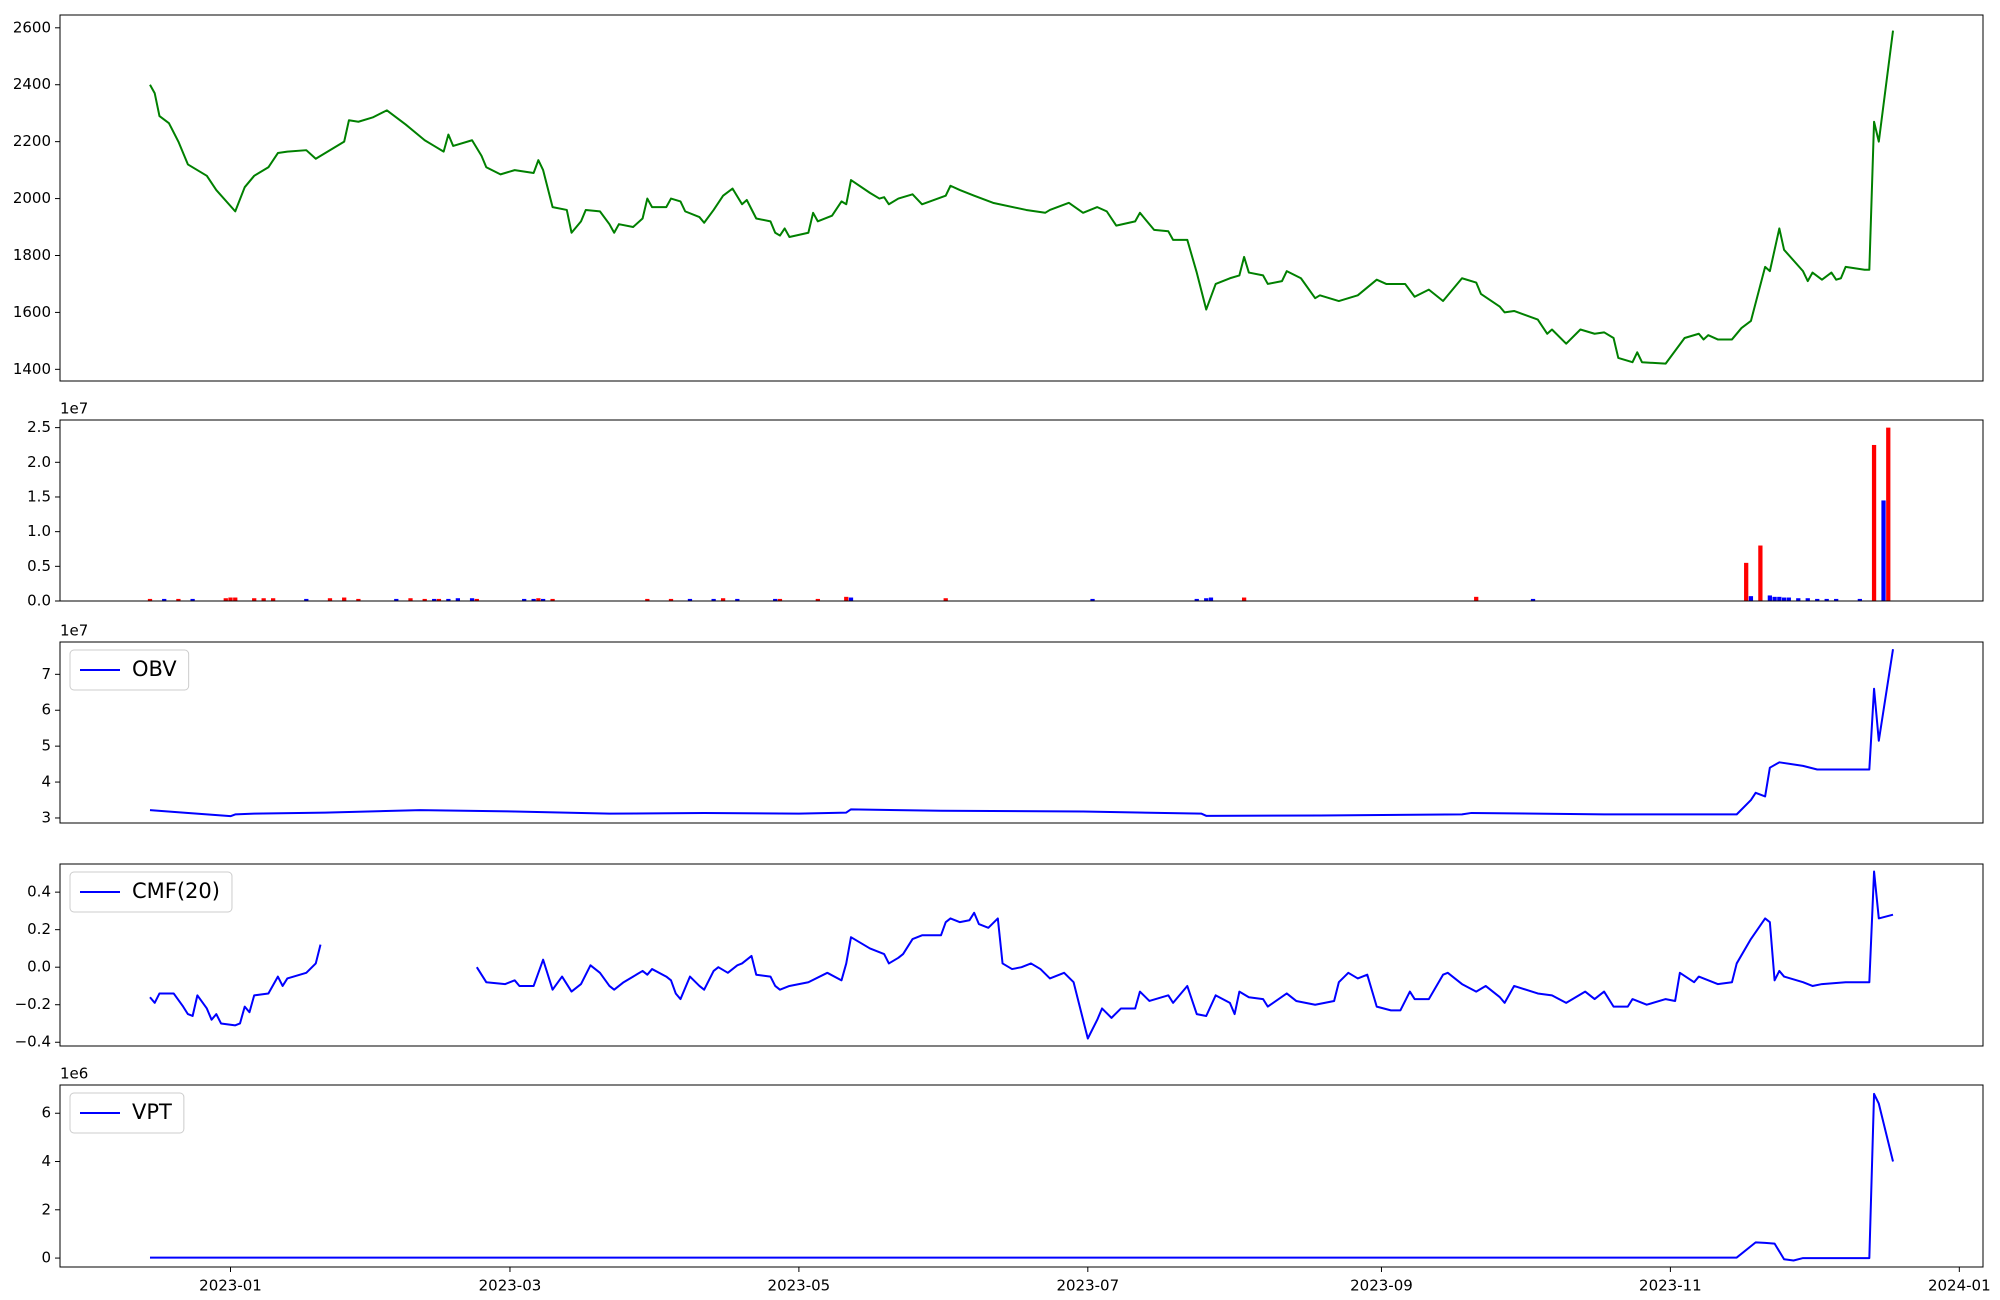 The image size is (2000, 1300). What do you see at coordinates (799, 1286) in the screenshot?
I see `x-tick-label: 2023-05` at bounding box center [799, 1286].